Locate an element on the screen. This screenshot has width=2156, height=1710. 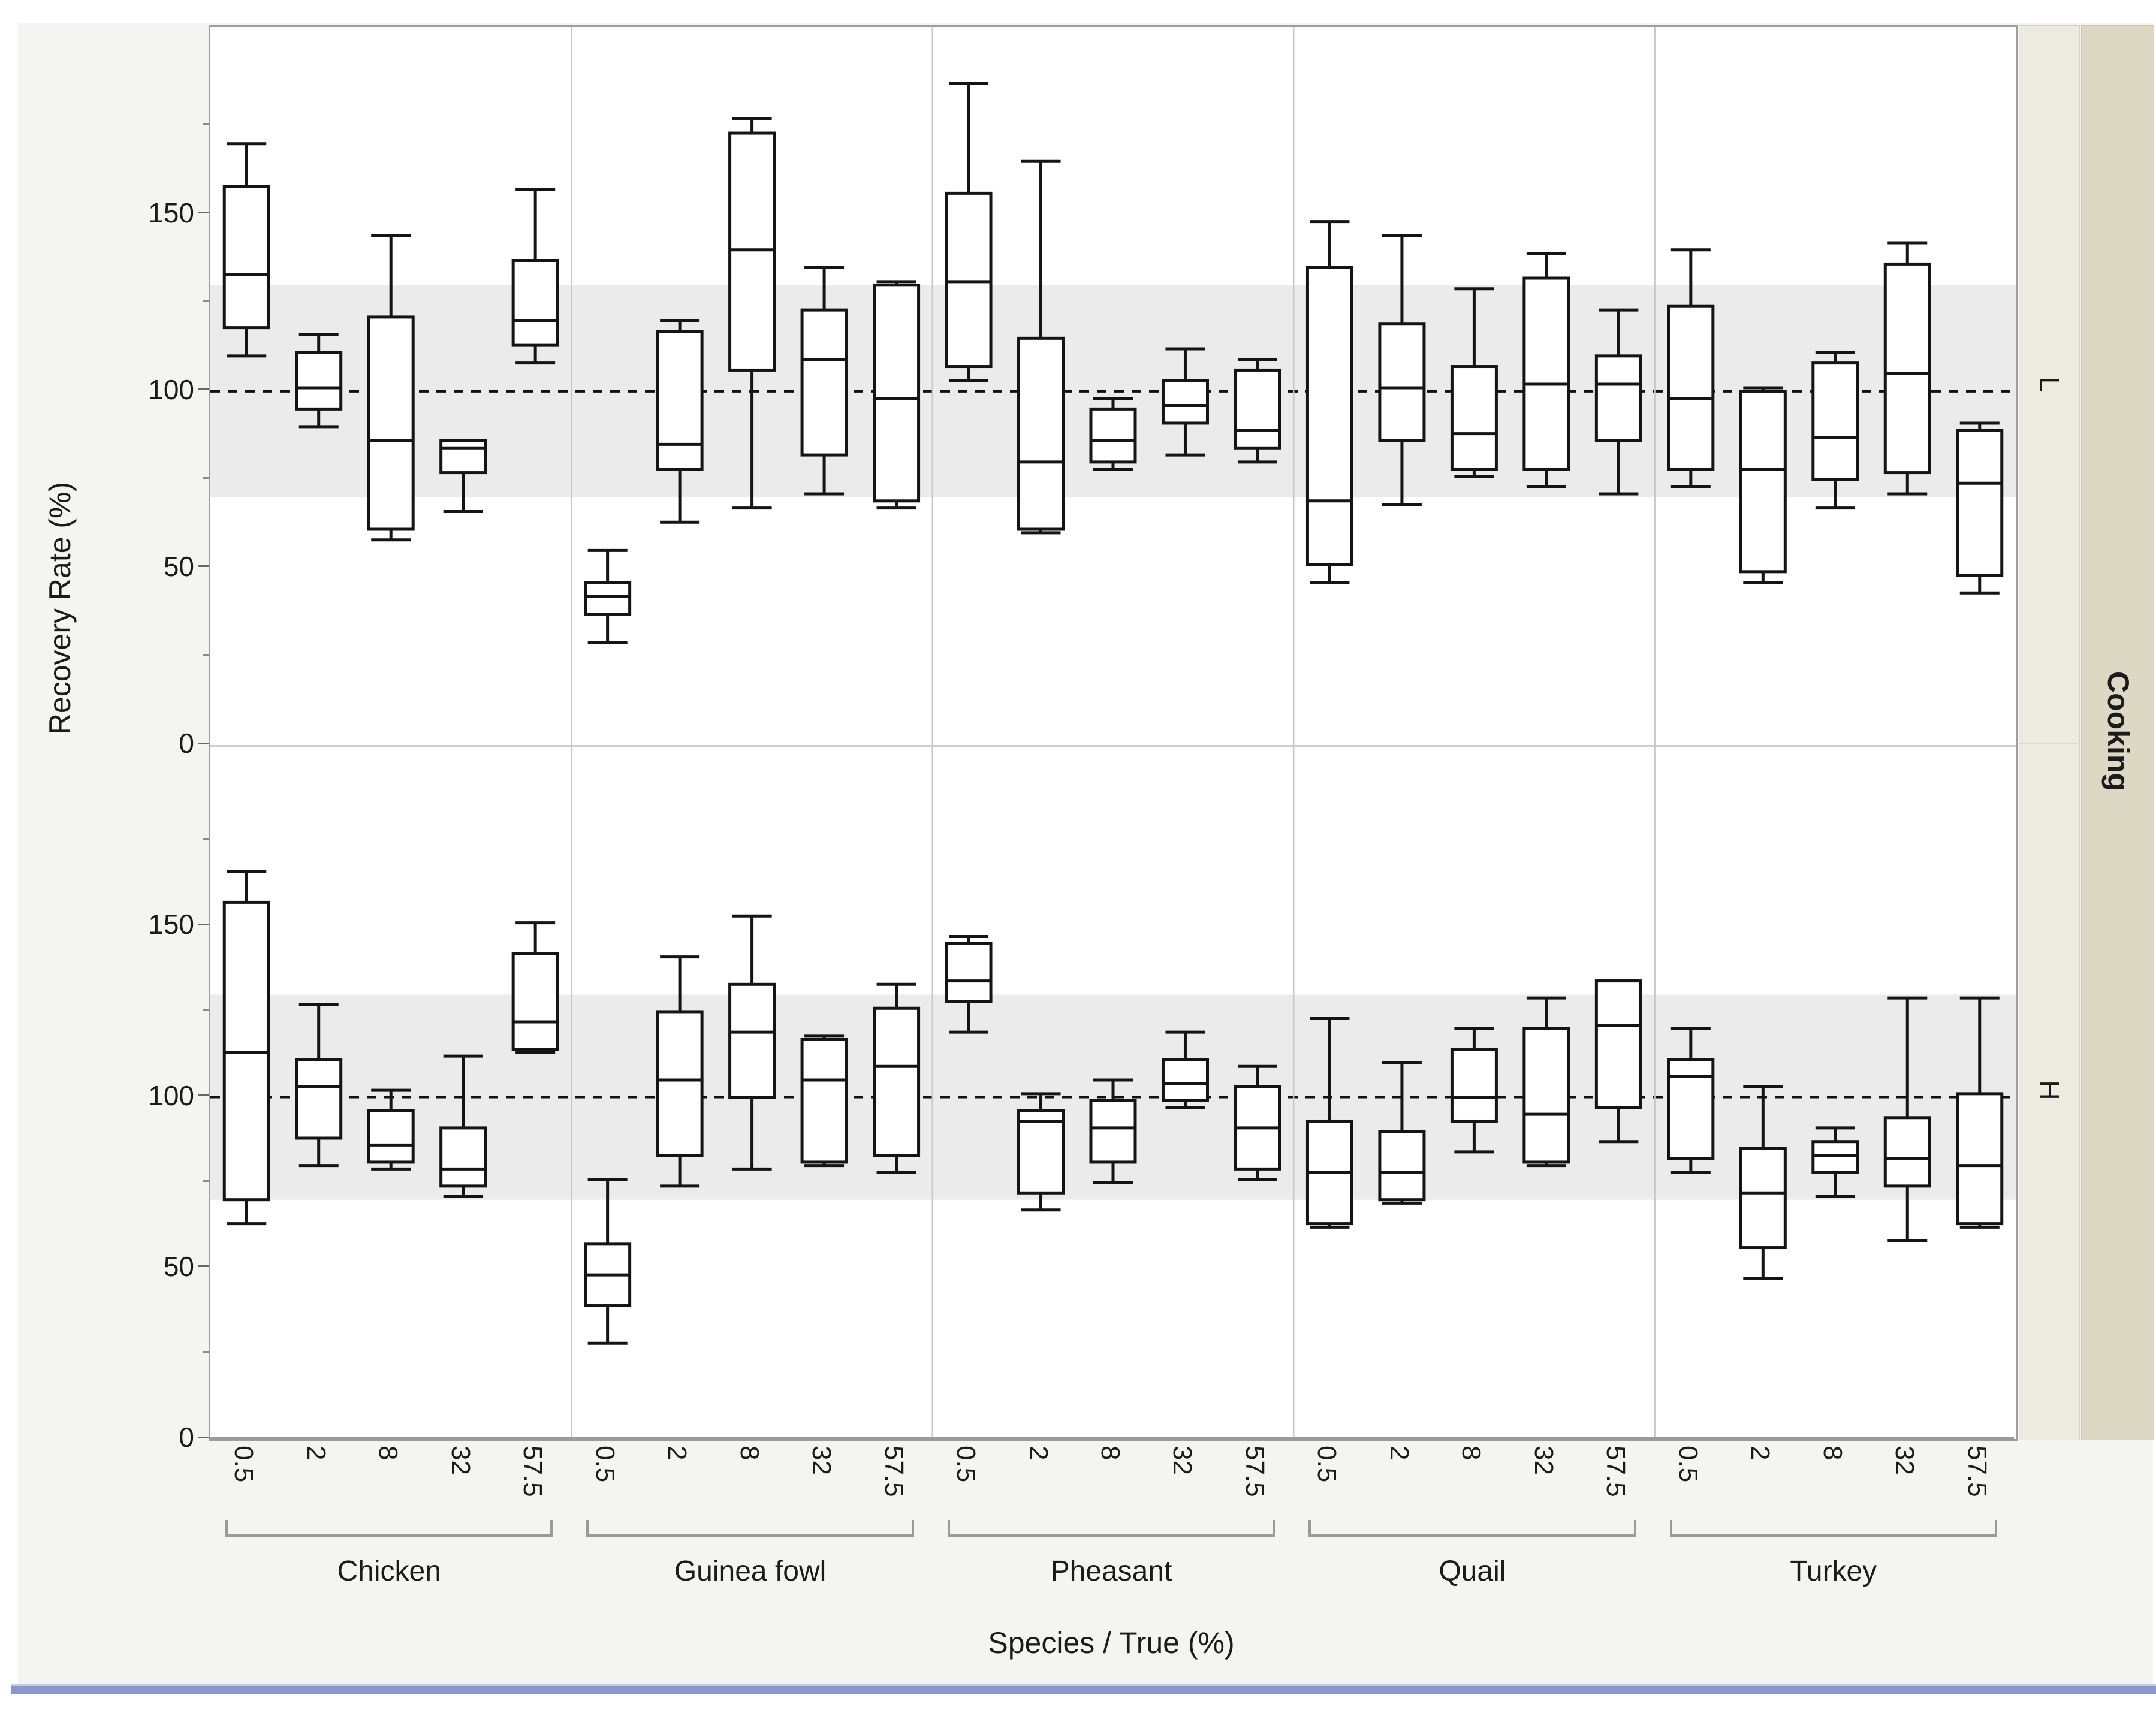
facet-strip-divider is located at coordinates (2049, 743).